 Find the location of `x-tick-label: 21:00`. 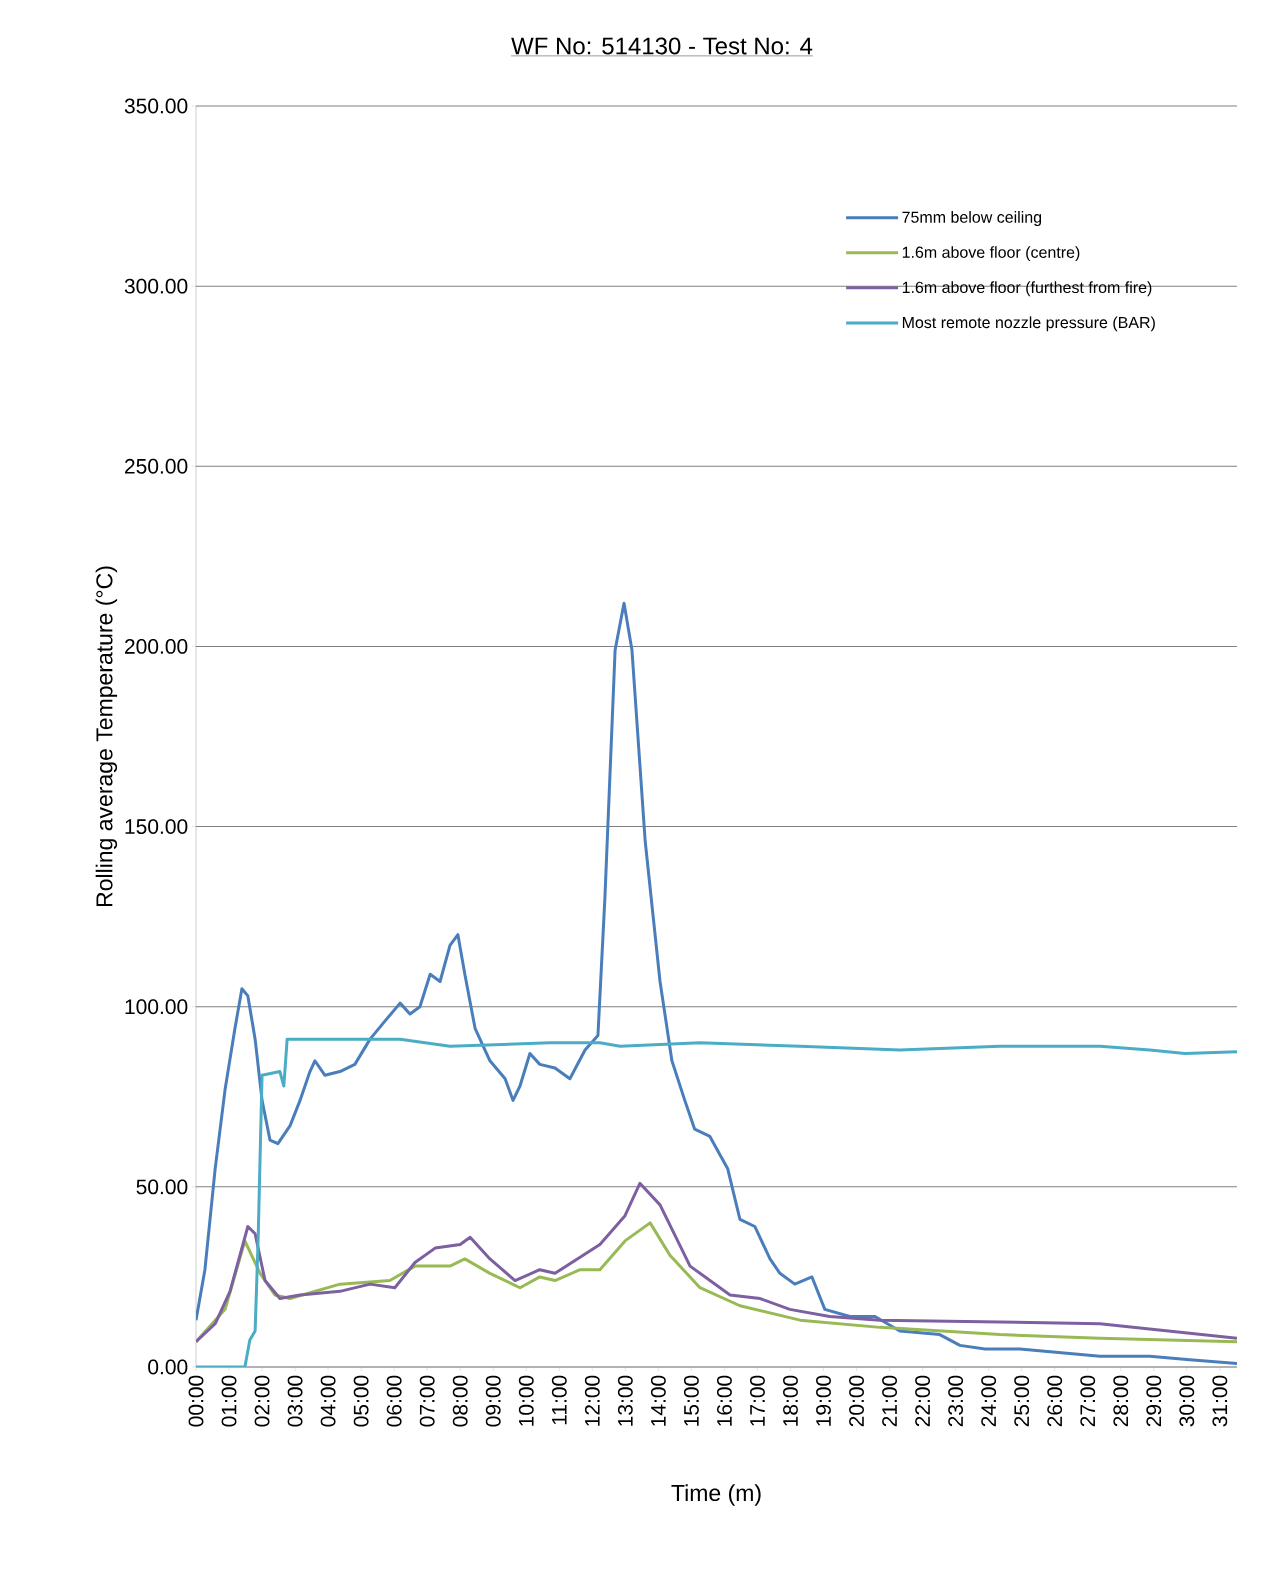

x-tick-label: 21:00 is located at coordinates (889, 1401).